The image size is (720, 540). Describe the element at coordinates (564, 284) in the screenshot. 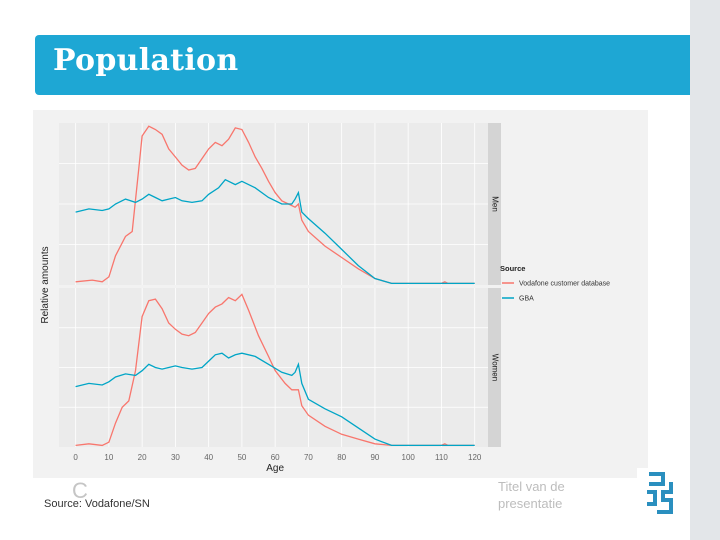

I see `legend-label: Vodafone customer database` at that location.